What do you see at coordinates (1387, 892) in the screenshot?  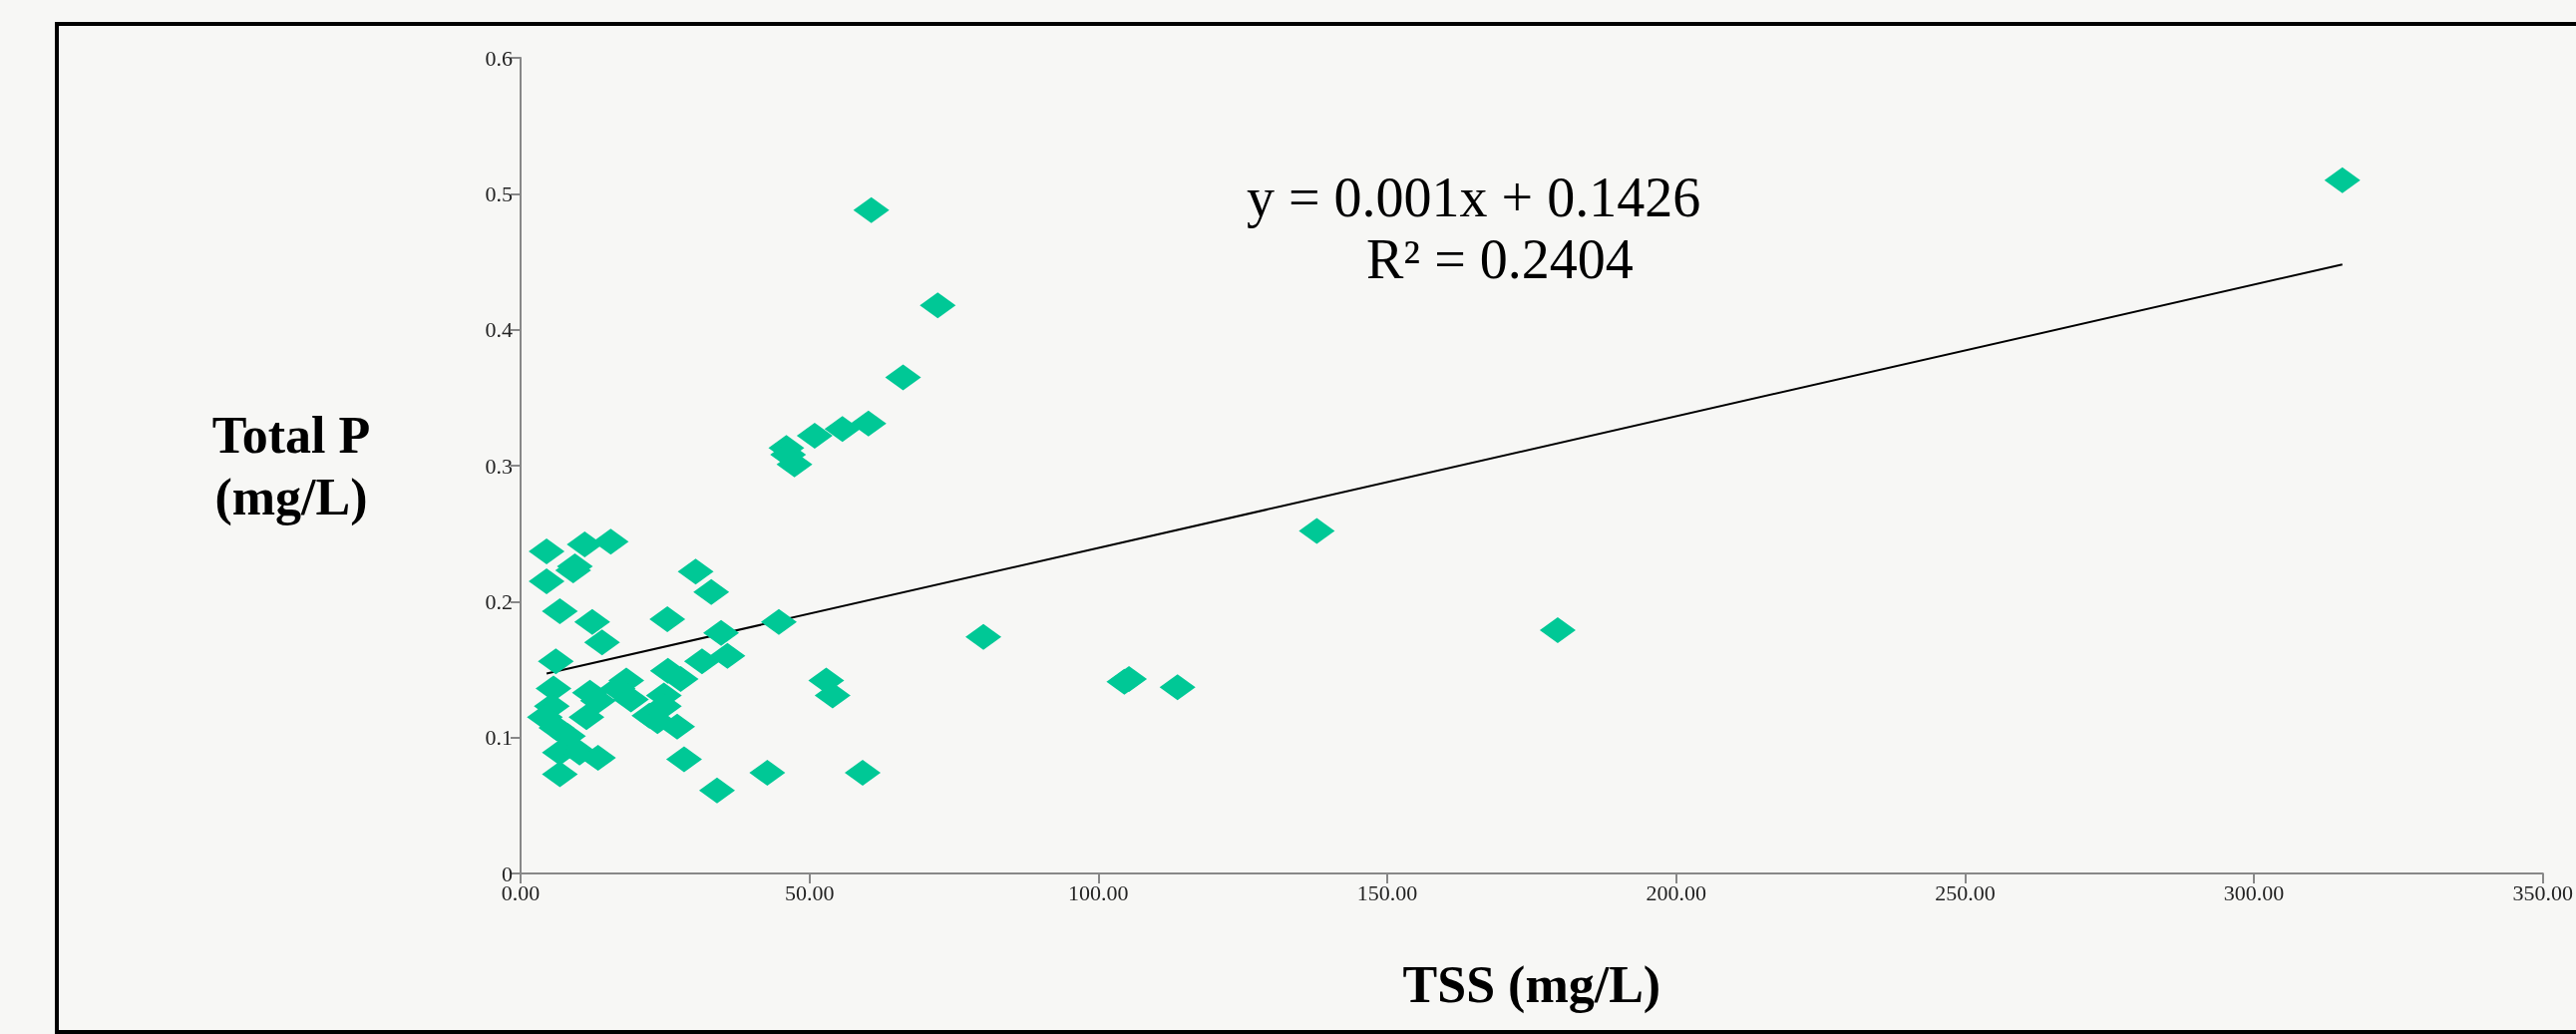 I see `x-tick-label: 150.00` at bounding box center [1387, 892].